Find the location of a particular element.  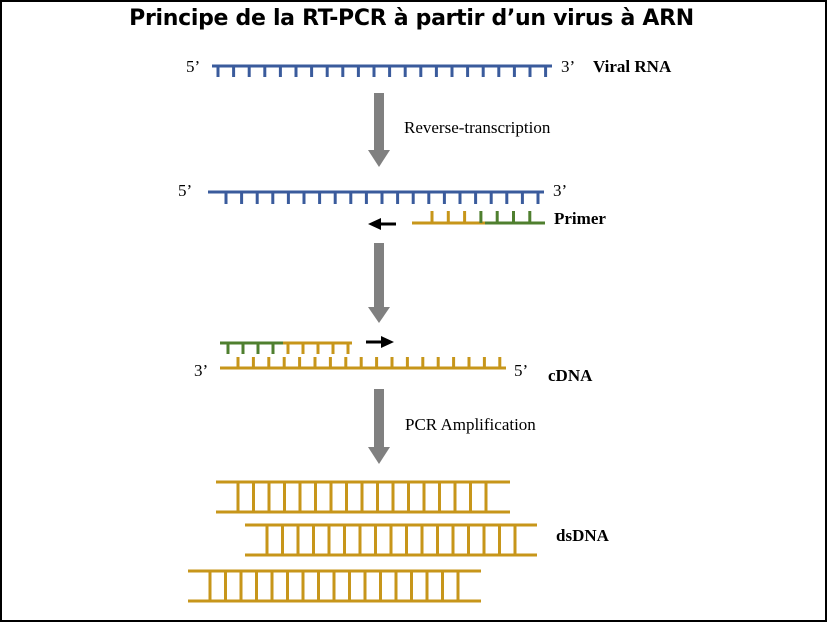

cdna-bases is located at coordinates (369, 362).